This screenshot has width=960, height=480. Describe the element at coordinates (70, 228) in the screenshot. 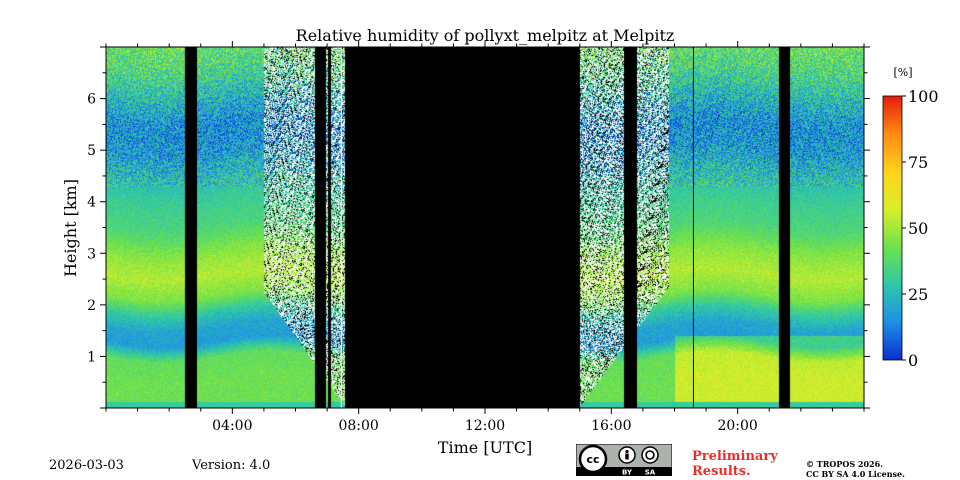

I see `y-axis-label: Height [km]` at that location.